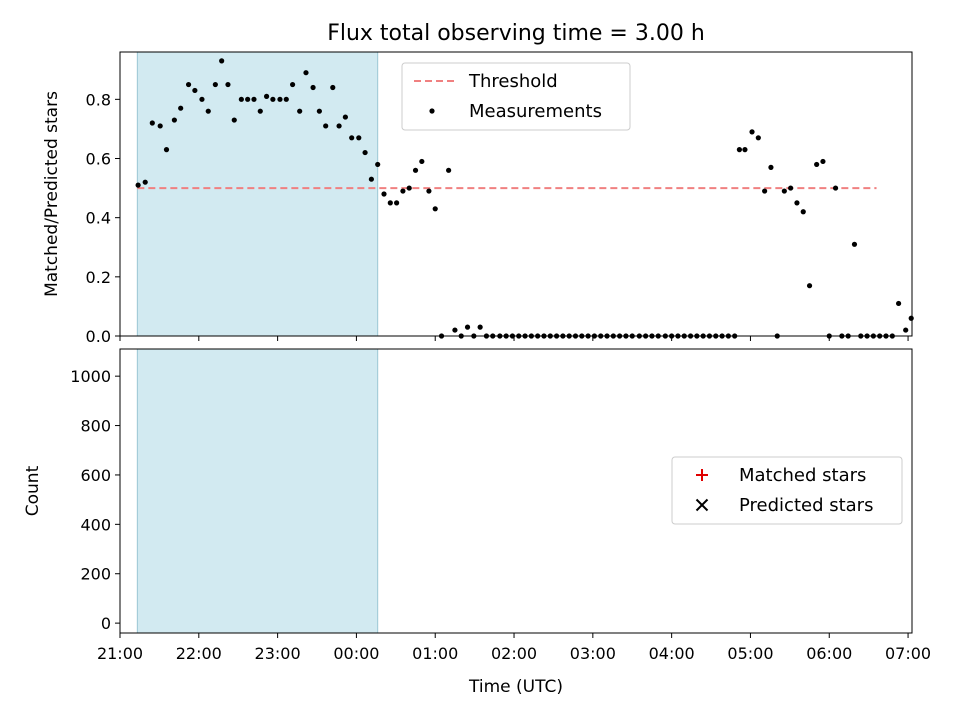  I want to click on bottom-y-axis-label: Count, so click(33, 490).